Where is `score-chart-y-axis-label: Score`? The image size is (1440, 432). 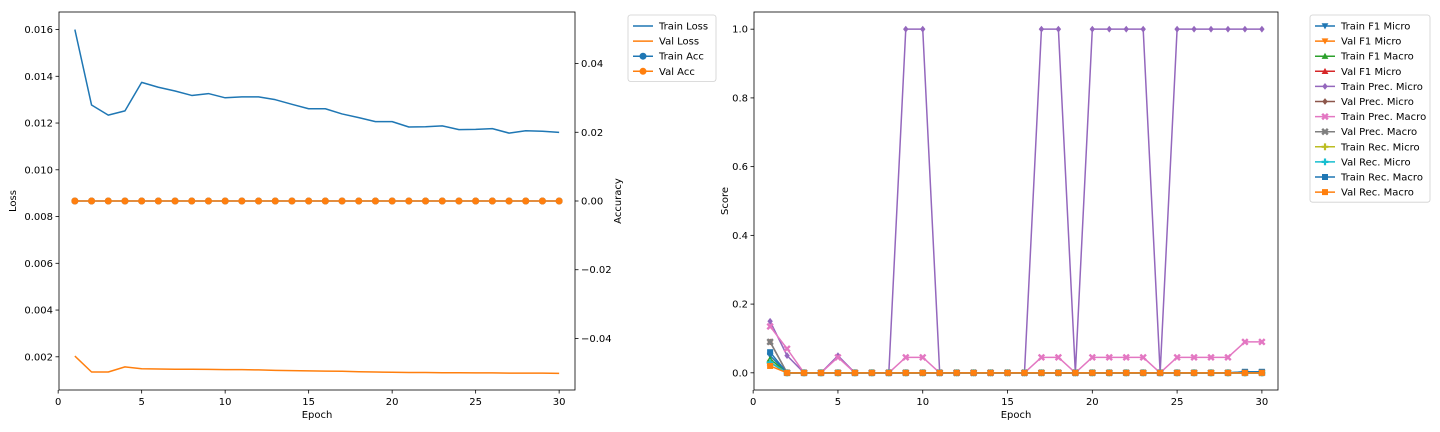
score-chart-y-axis-label: Score is located at coordinates (725, 201).